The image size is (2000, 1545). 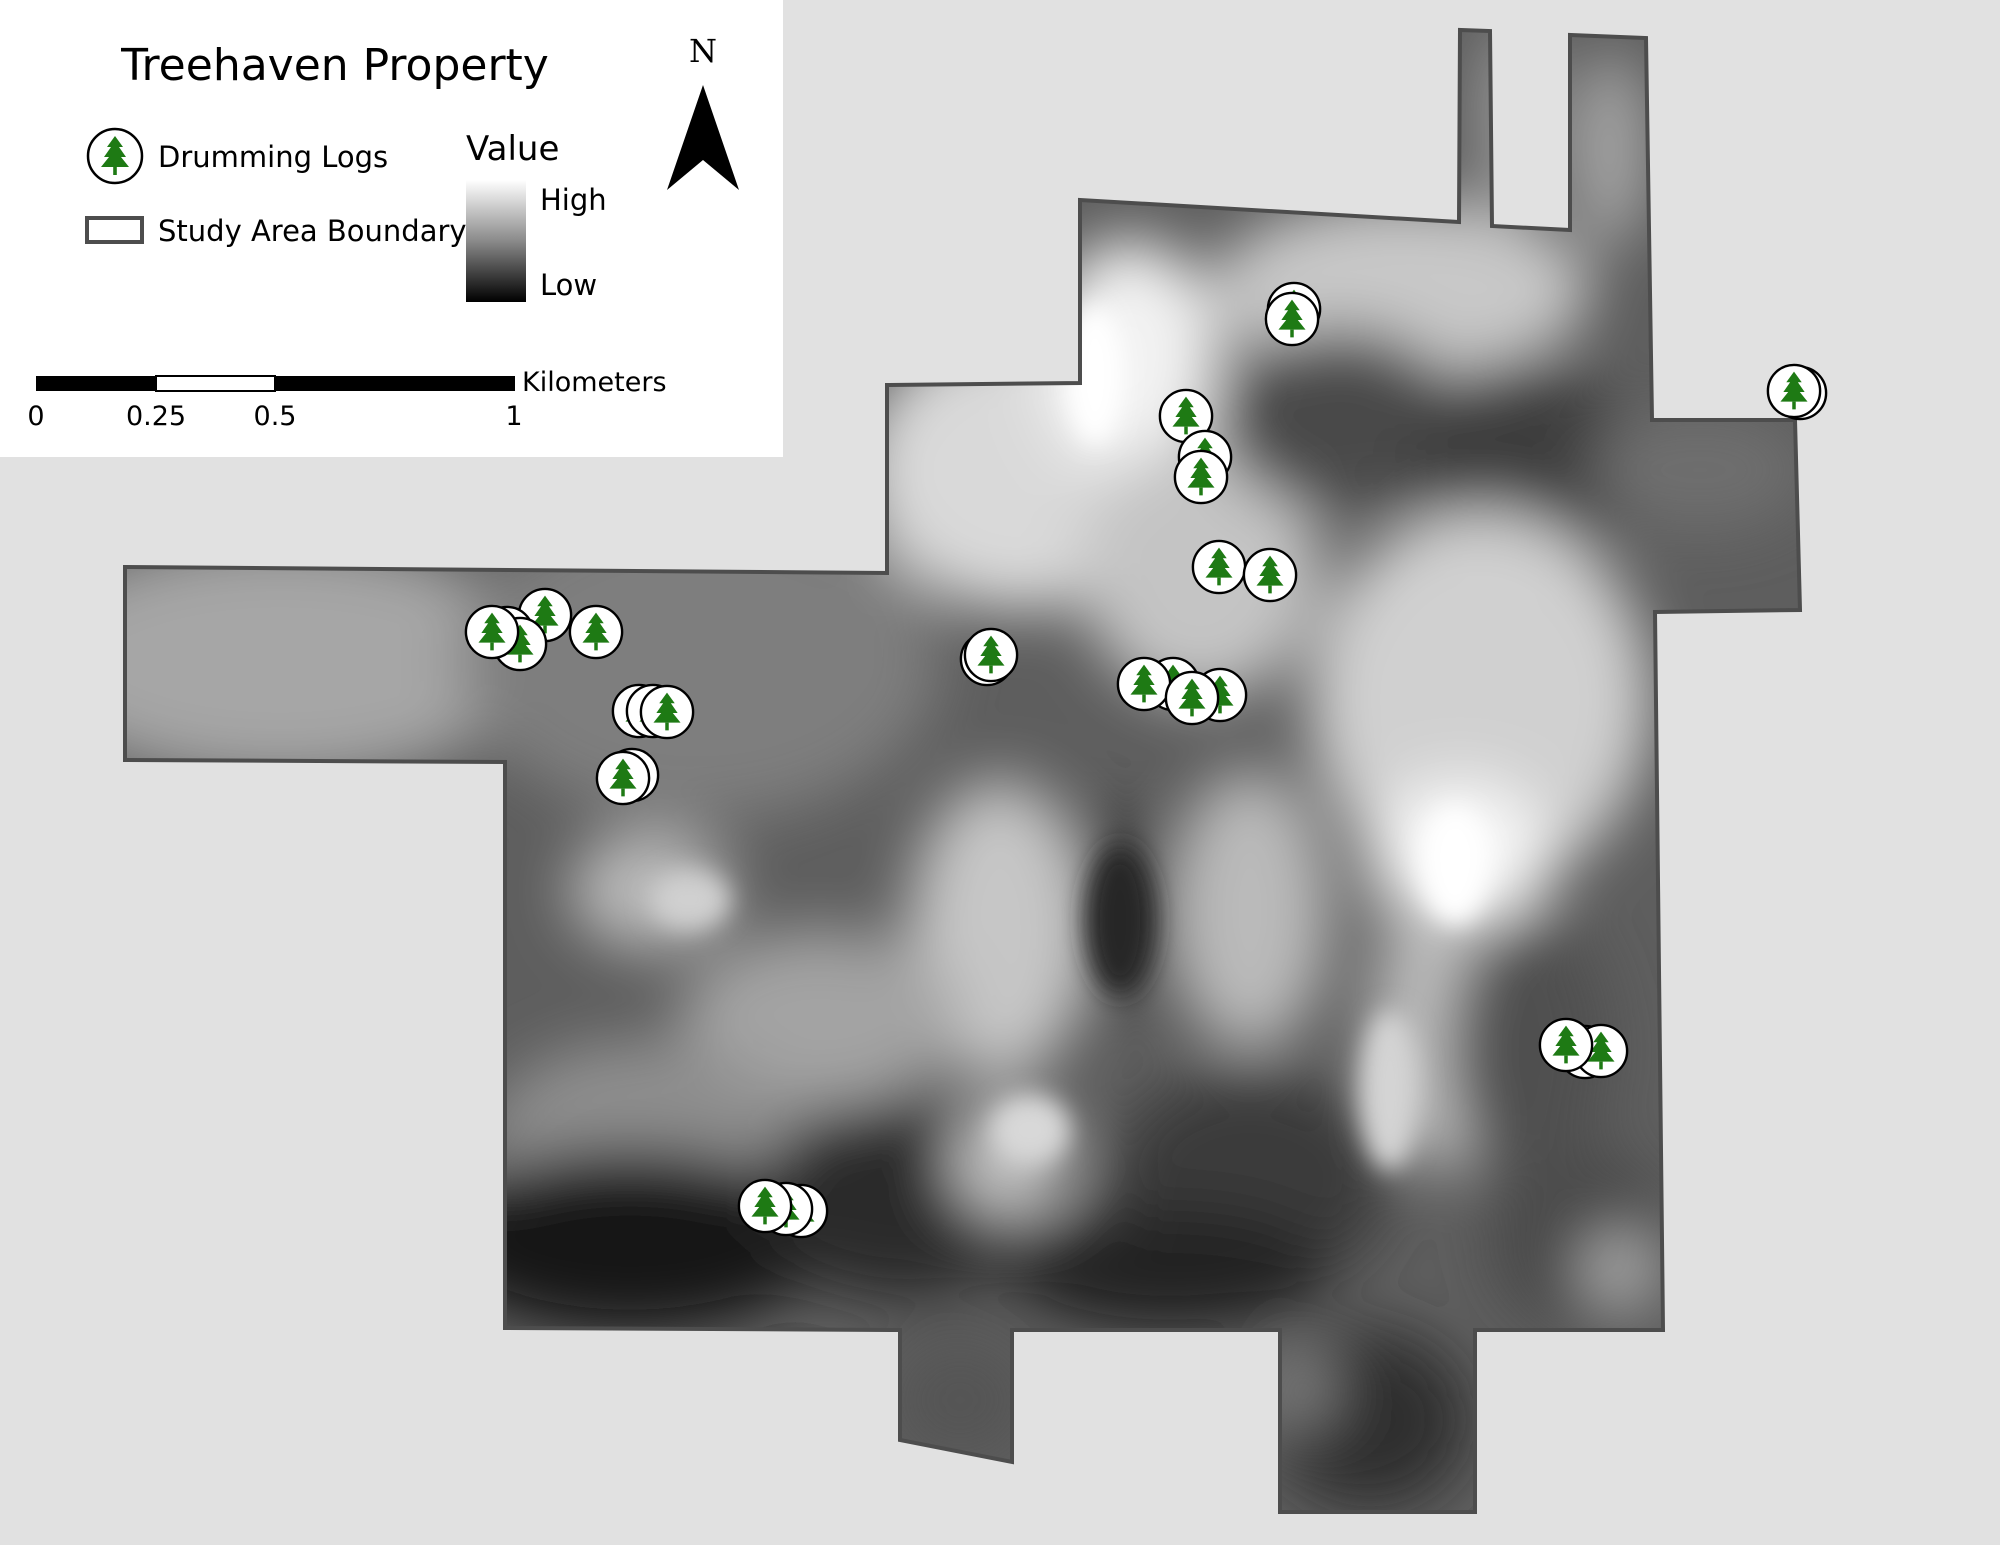 I want to click on north-arrow: N, so click(x=703, y=111).